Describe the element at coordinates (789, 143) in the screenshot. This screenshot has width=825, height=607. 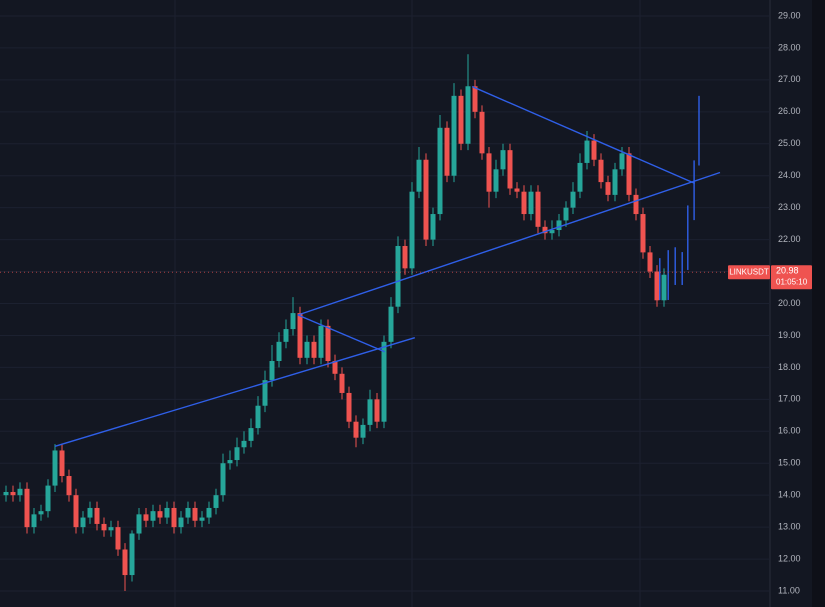
I see `y-tick-label: 25.00` at that location.